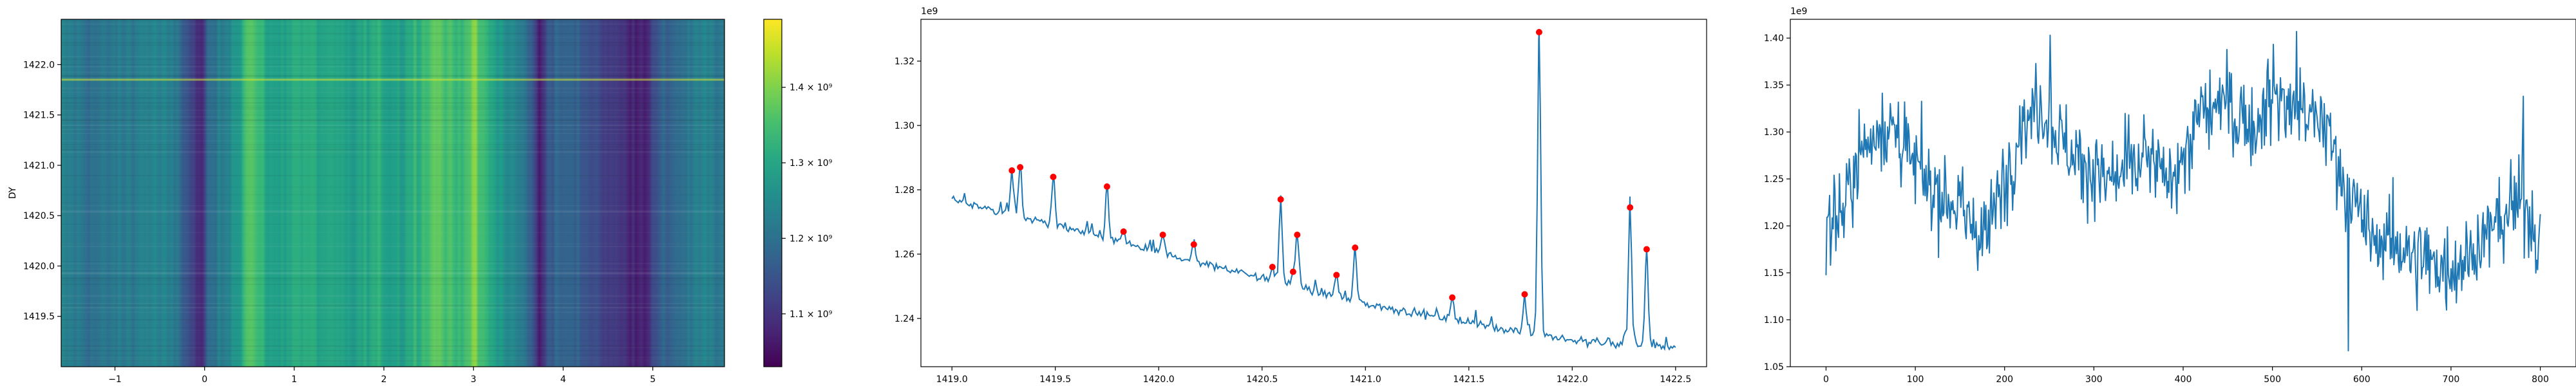  What do you see at coordinates (1055, 379) in the screenshot?
I see `spectrum-x-tick-label: 1419.5` at bounding box center [1055, 379].